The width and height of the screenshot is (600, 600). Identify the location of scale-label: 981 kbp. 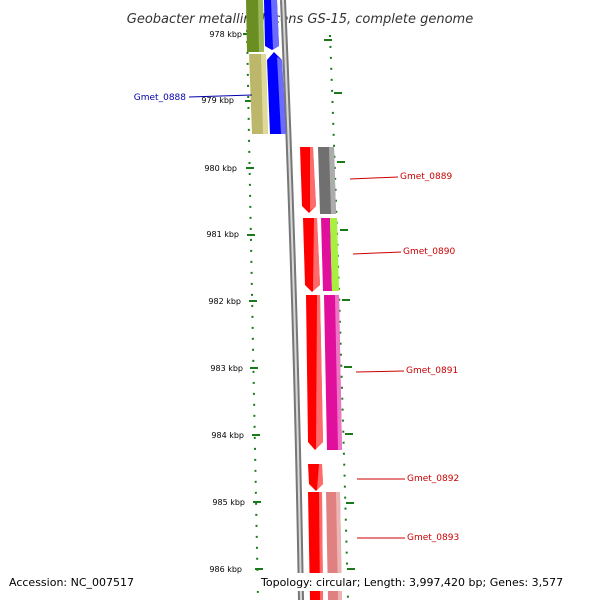
(222, 234).